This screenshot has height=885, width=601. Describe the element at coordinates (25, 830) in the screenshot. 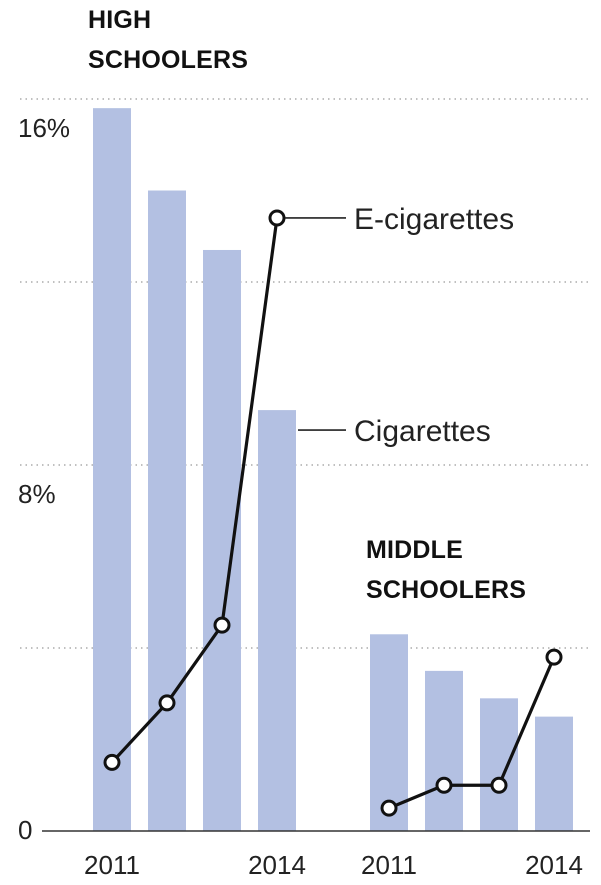

I see `y-tick-label: 0` at that location.